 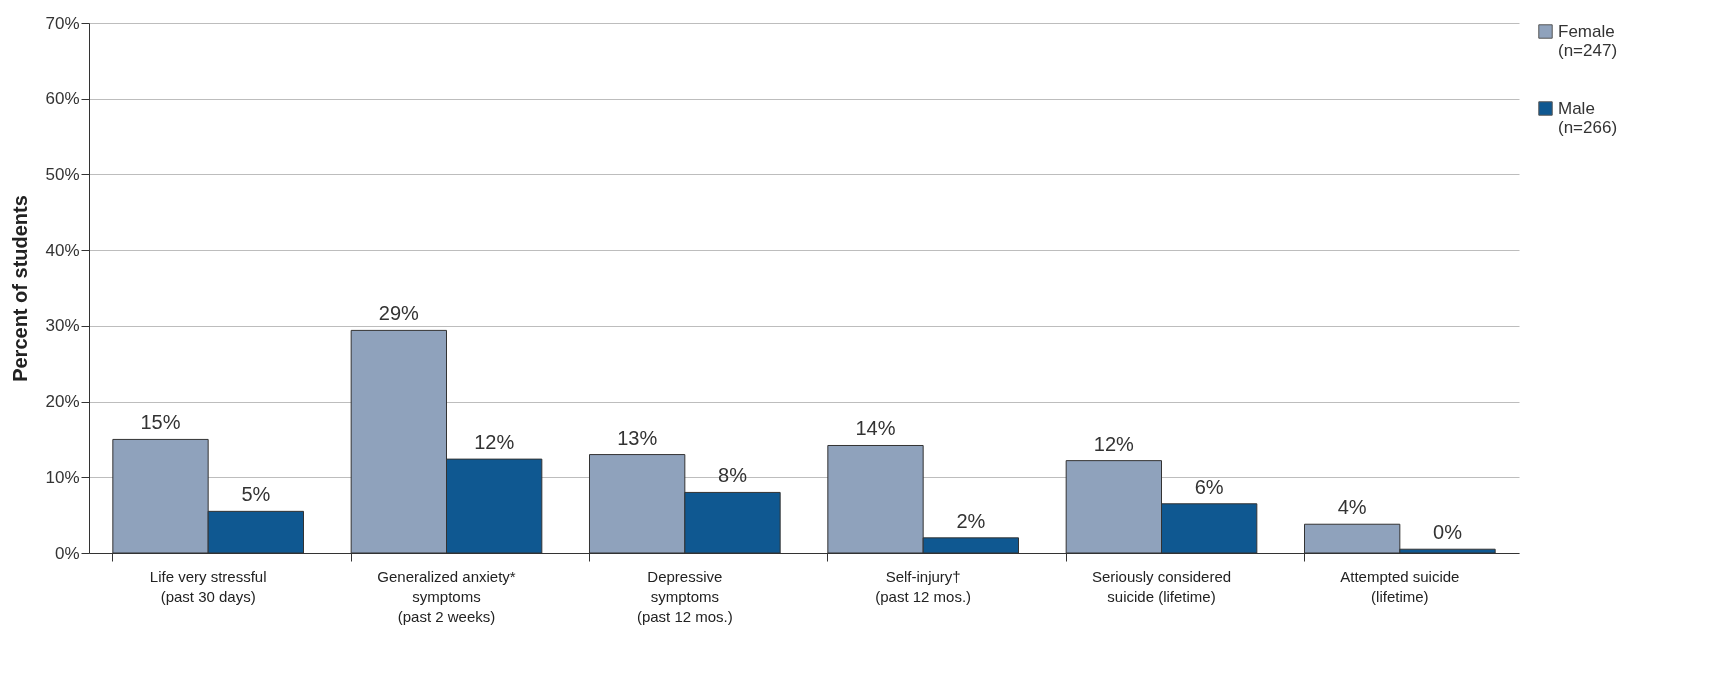 What do you see at coordinates (399, 313) in the screenshot?
I see `data-label: 29%` at bounding box center [399, 313].